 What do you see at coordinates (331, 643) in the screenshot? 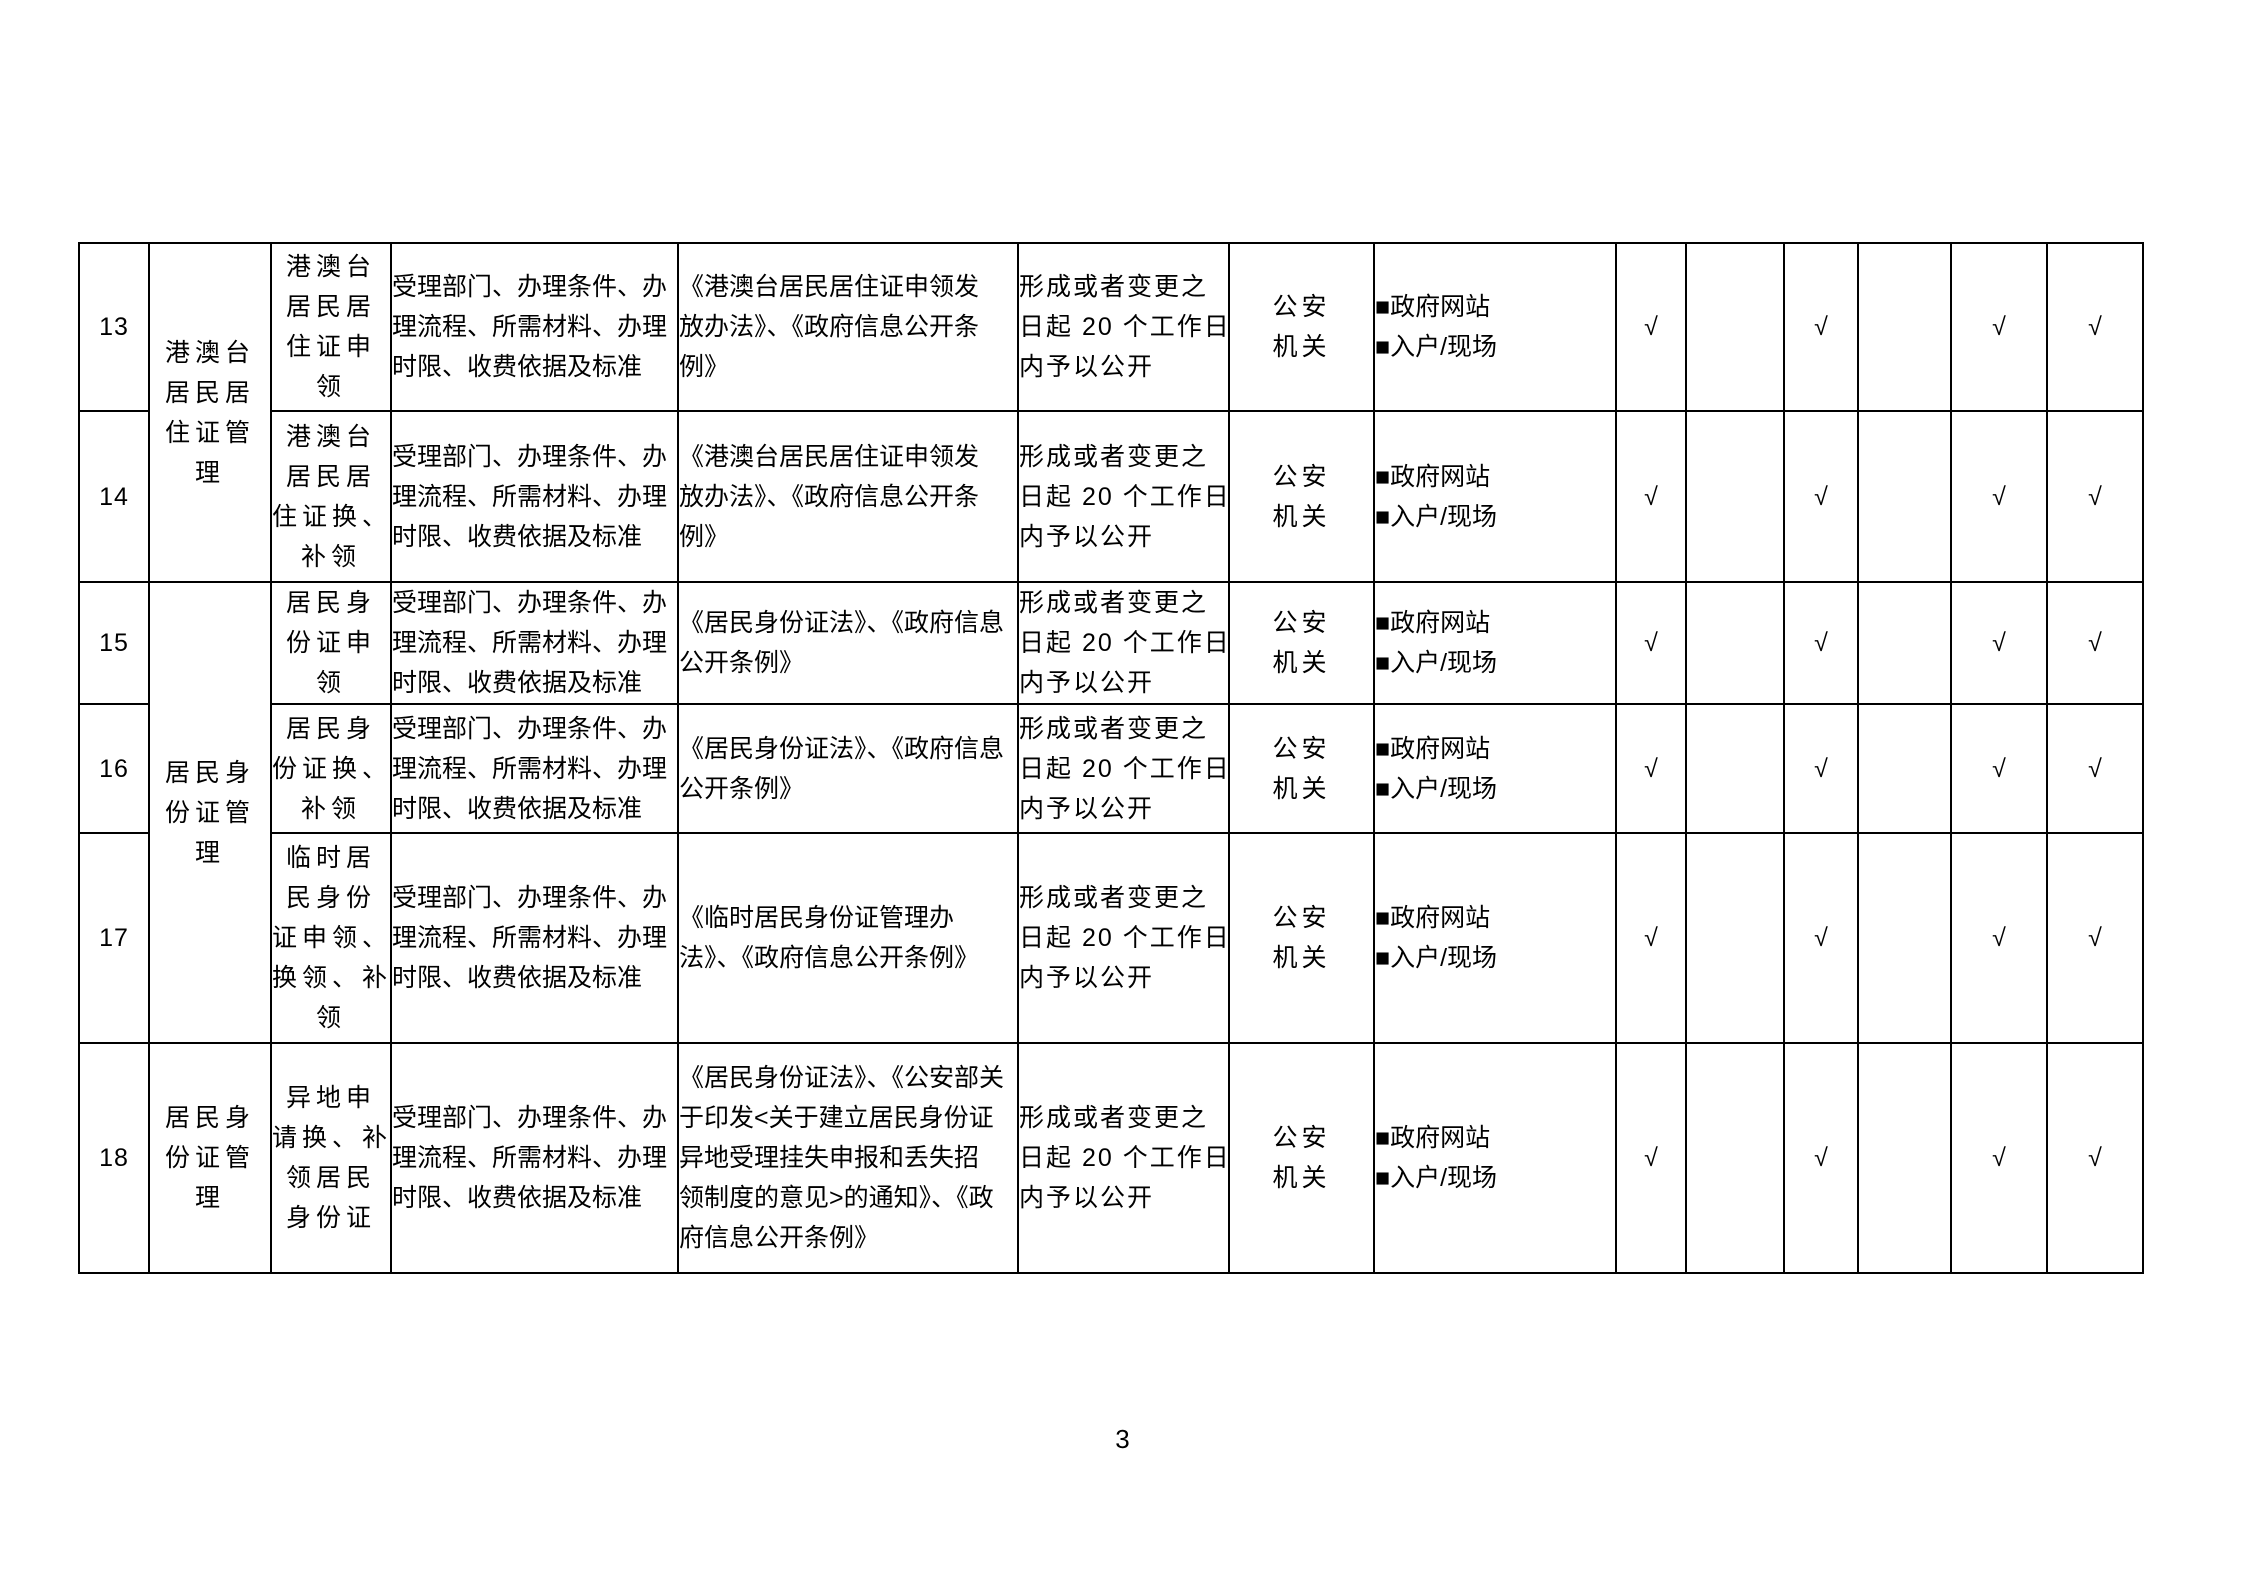
I see `item-name-cell: 居民身 份证申 领` at bounding box center [331, 643].